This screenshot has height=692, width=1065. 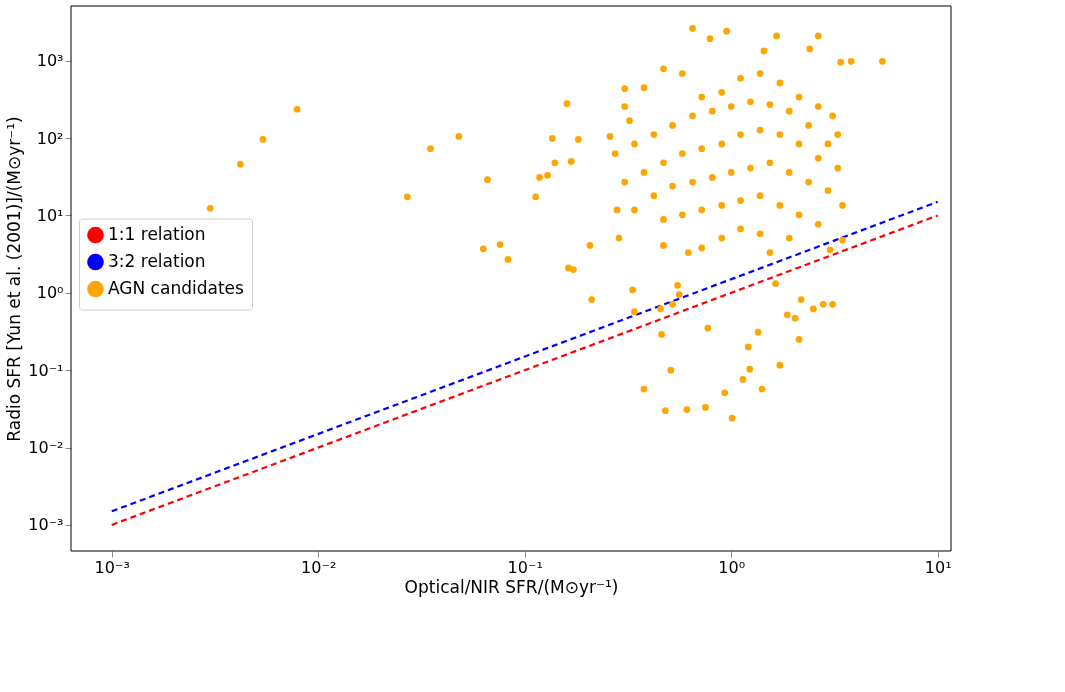 What do you see at coordinates (525, 567) in the screenshot?
I see `x-tick-label: 10⁻¹` at bounding box center [525, 567].